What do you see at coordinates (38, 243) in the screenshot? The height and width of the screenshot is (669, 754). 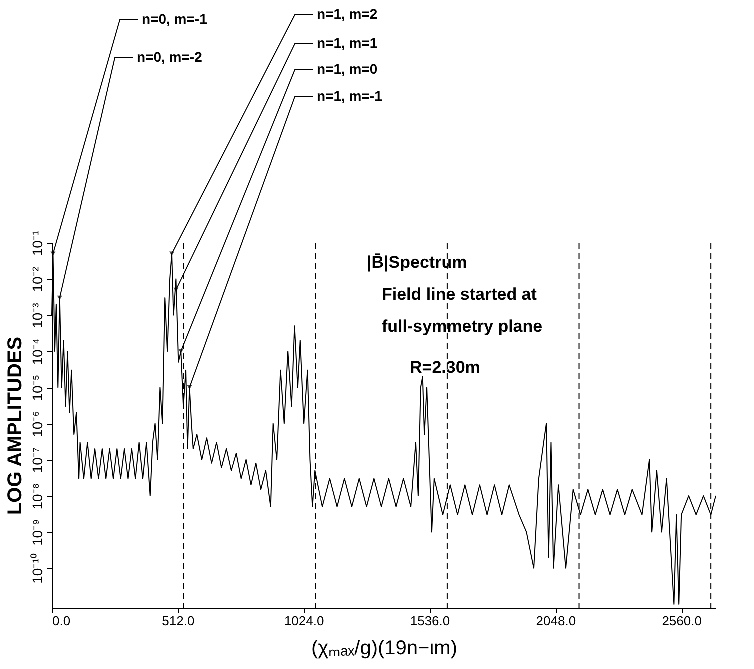 I see `y-tick-label: 10⁻¹` at bounding box center [38, 243].